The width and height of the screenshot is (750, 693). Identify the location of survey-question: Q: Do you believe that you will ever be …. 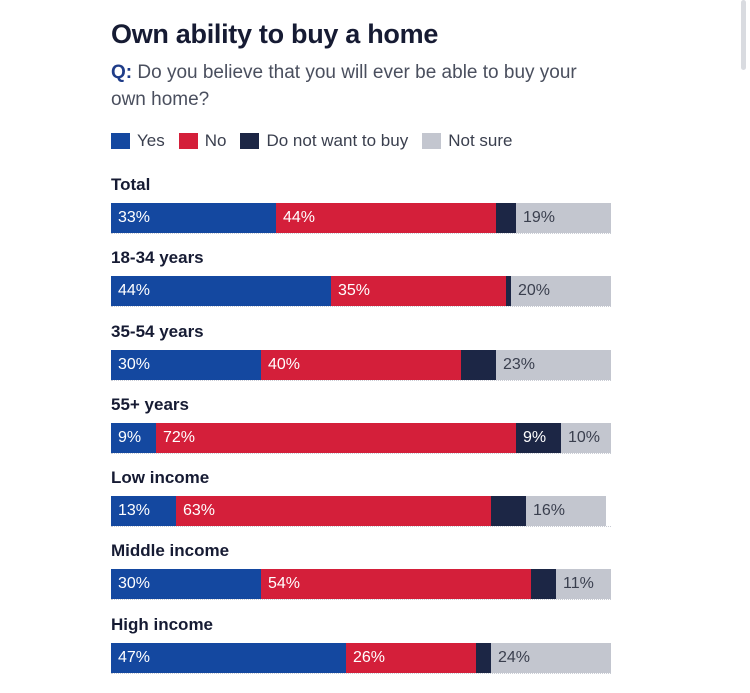
(351, 86).